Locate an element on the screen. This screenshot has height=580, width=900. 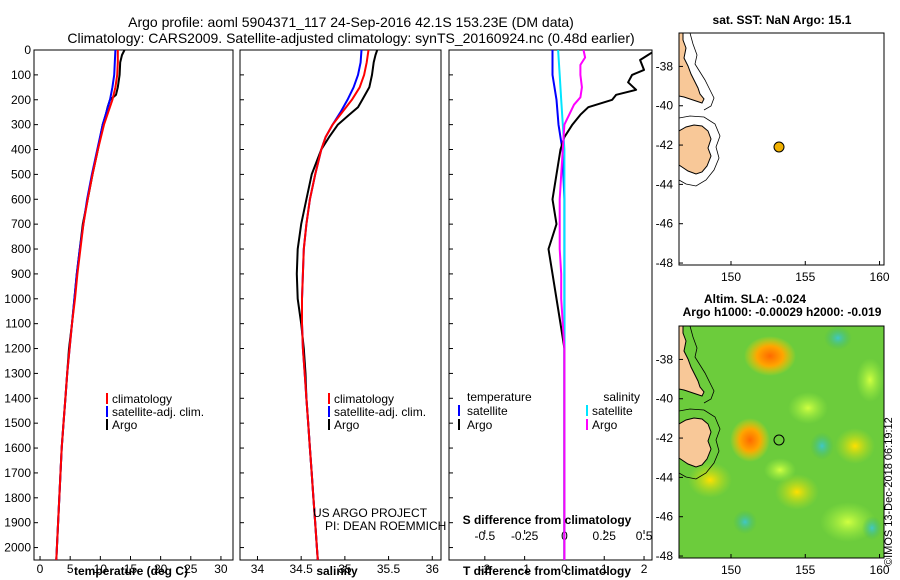
temperature-legend: climatology satellite-adj. clim. Argo is located at coordinates (155, 412).